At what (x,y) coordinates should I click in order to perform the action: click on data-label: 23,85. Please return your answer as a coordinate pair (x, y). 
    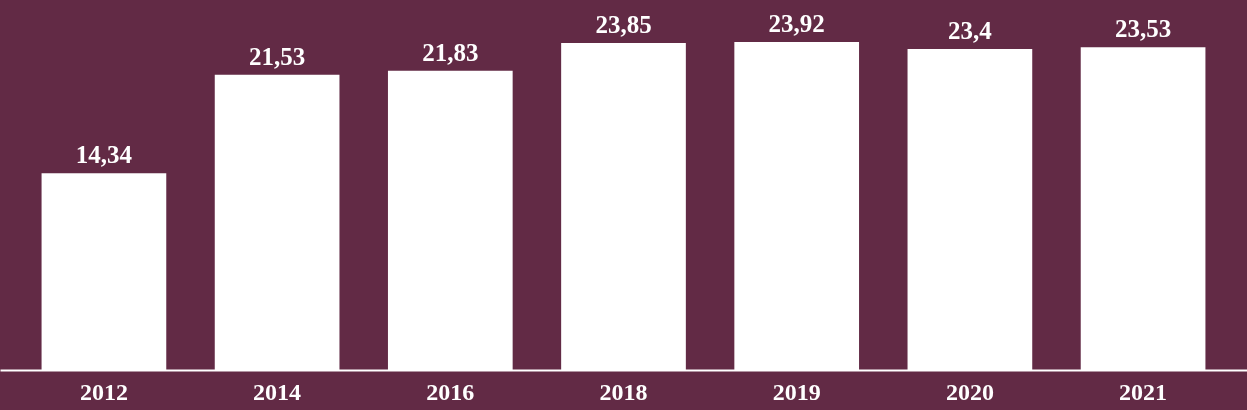
    Looking at the image, I should click on (623, 24).